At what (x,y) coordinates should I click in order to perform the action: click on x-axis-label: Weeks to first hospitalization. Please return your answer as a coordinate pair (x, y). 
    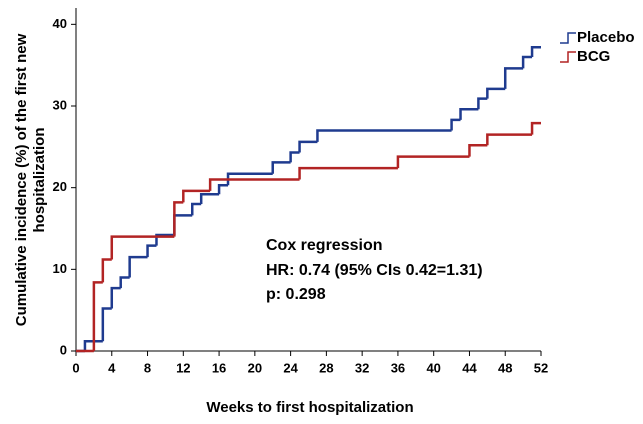
    Looking at the image, I should click on (309, 407).